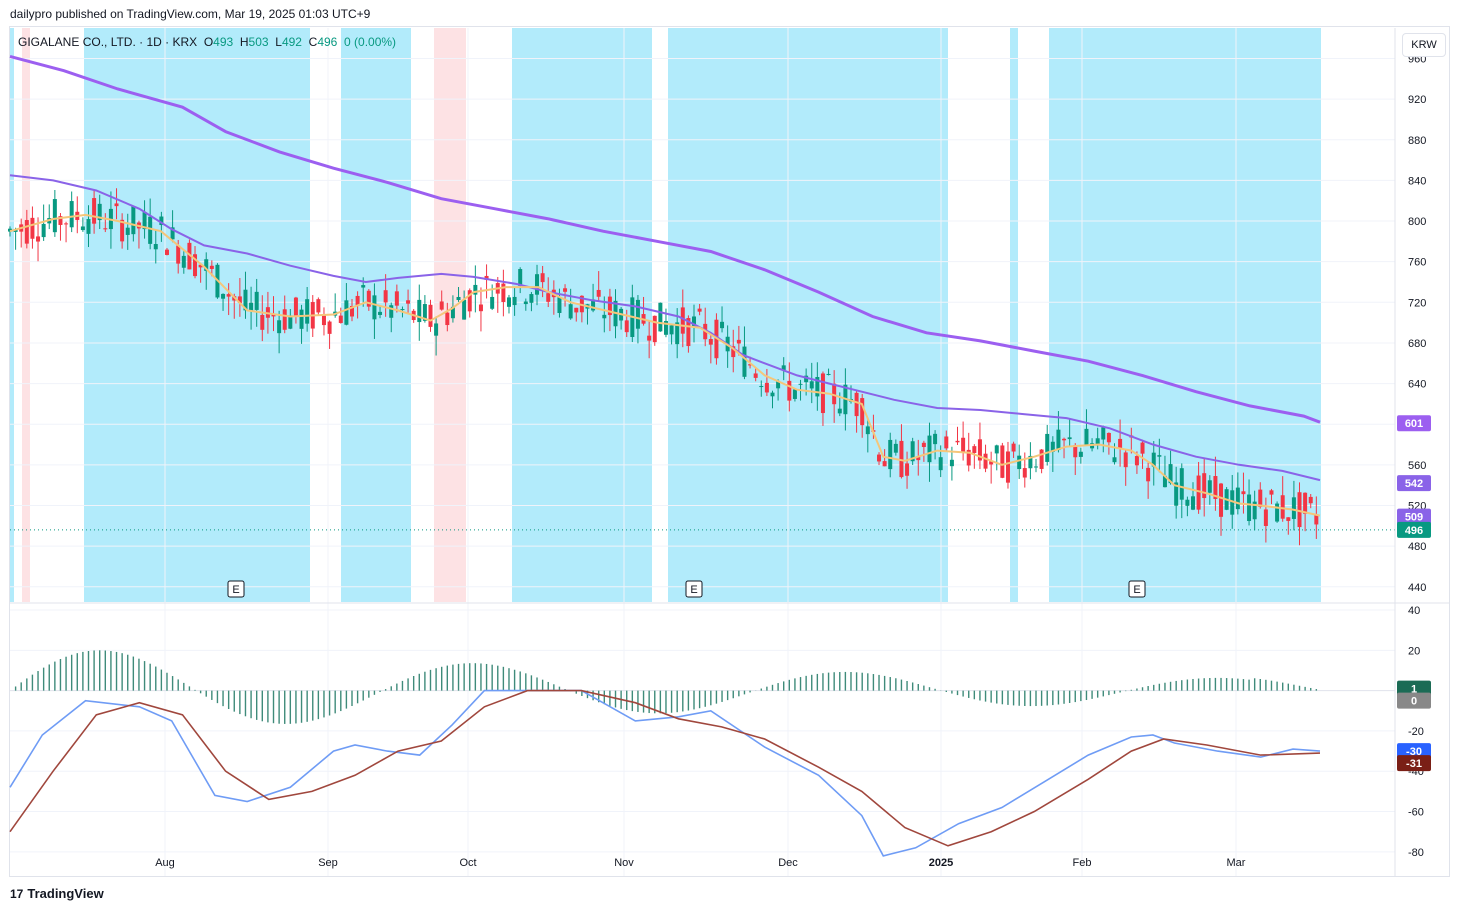 The height and width of the screenshot is (912, 1460). What do you see at coordinates (1414, 690) in the screenshot?
I see `histogram-badge-label: 1` at bounding box center [1414, 690].